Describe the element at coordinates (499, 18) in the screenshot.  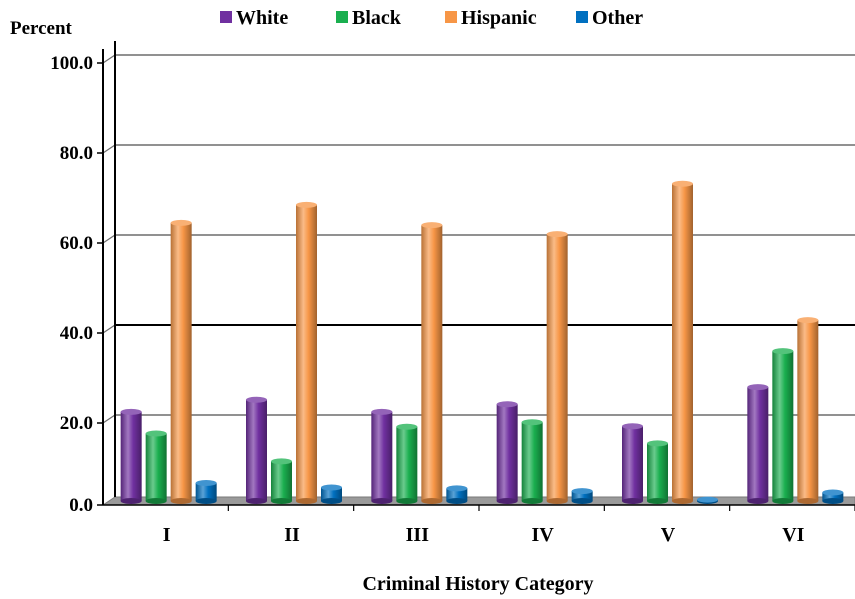
I see `legend-label: Hispanic` at that location.